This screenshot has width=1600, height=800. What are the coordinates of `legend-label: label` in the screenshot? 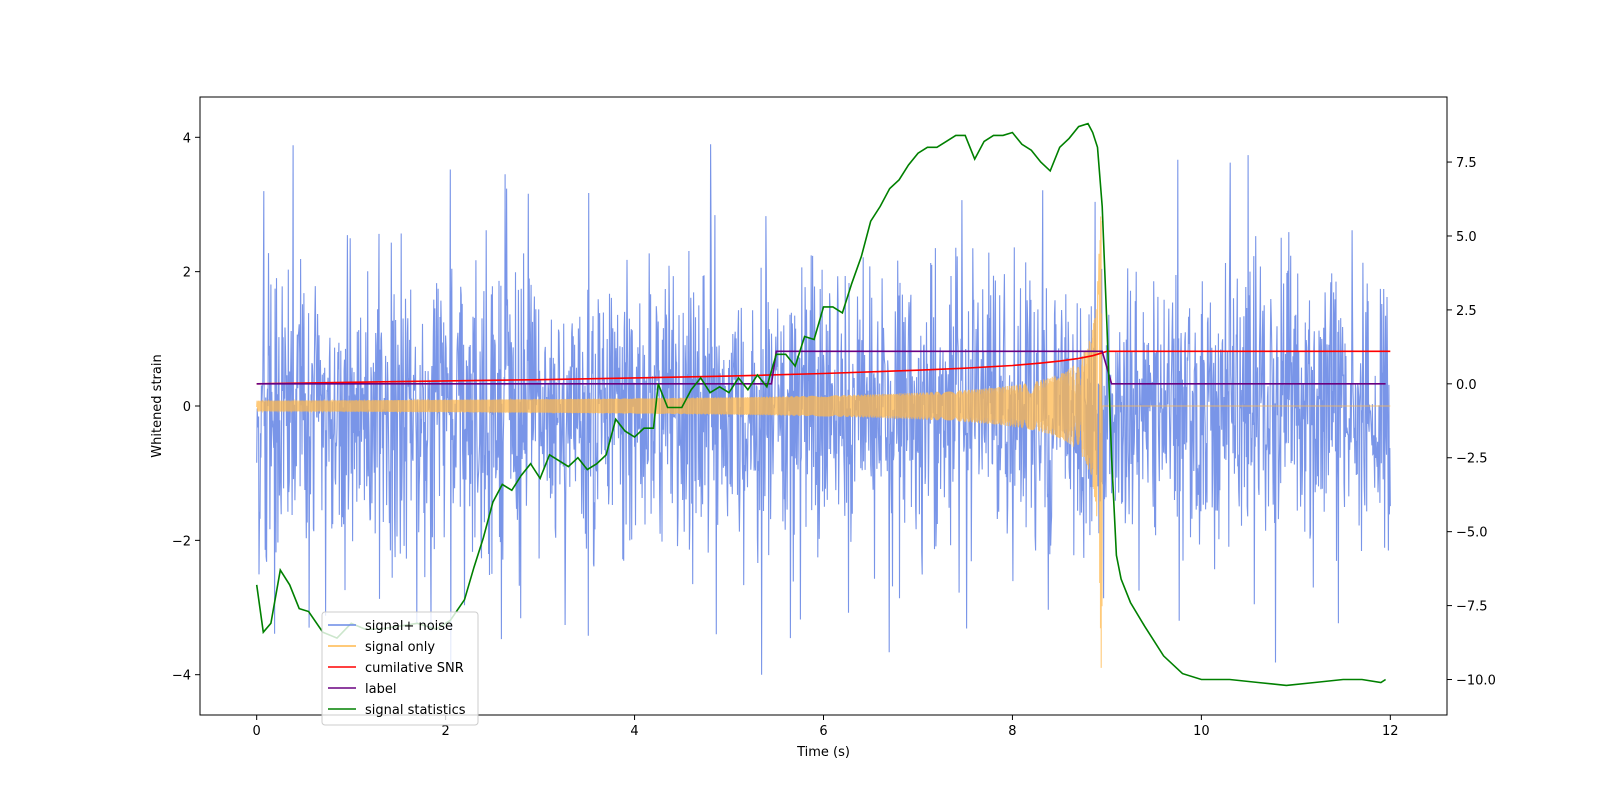 It's located at (380, 689).